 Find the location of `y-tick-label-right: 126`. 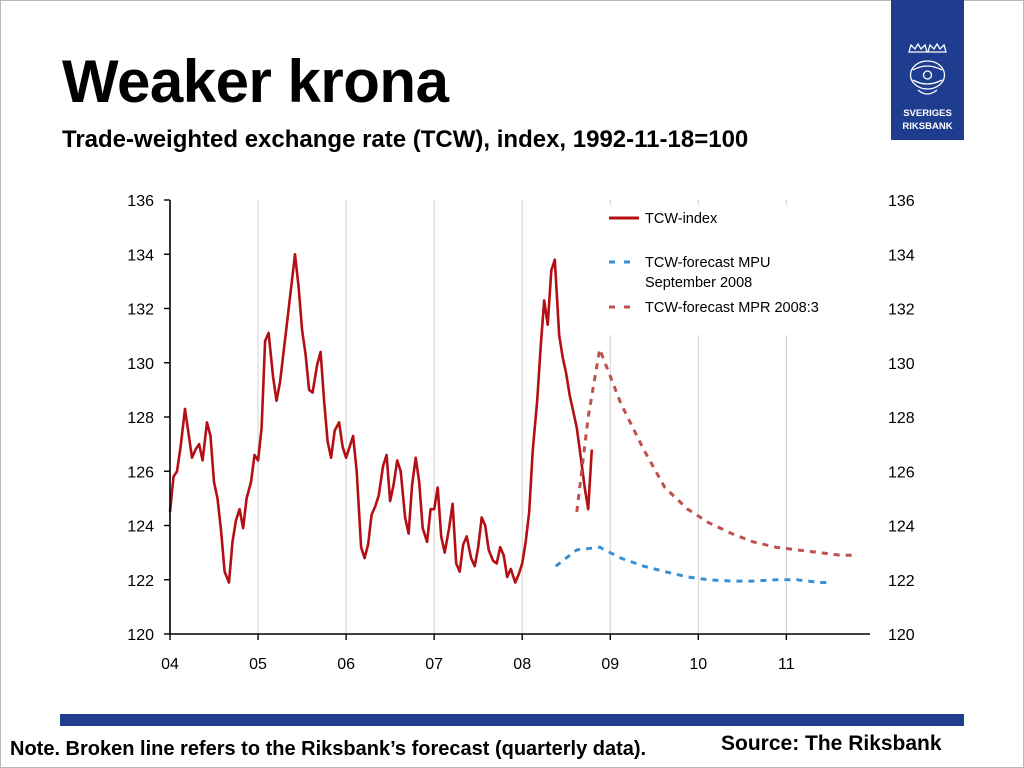

y-tick-label-right: 126 is located at coordinates (901, 472).